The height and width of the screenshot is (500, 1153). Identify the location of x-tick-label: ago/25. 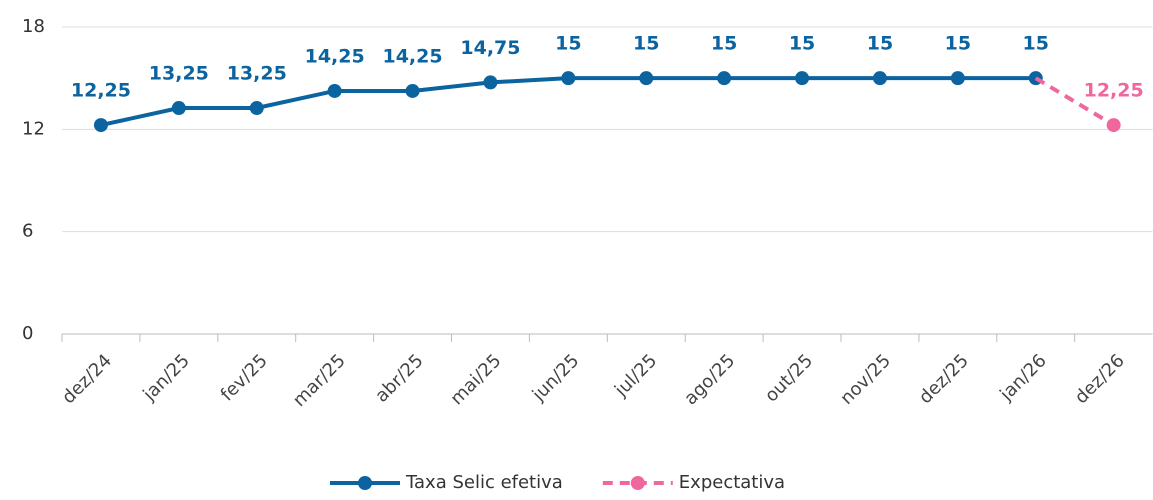
(709, 379).